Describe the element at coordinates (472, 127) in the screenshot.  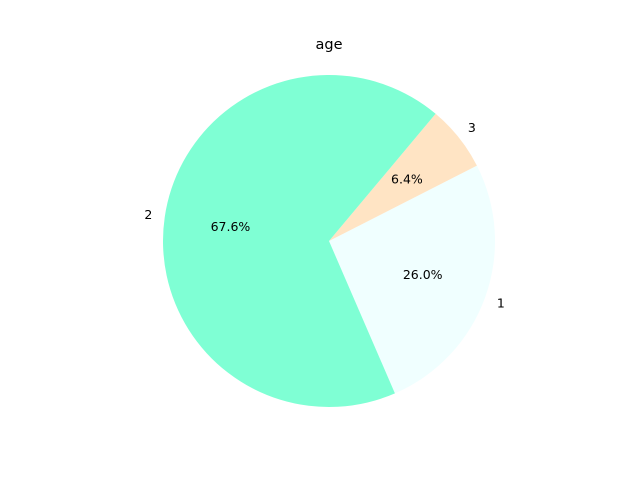
I see `slice-label-3: 3` at that location.